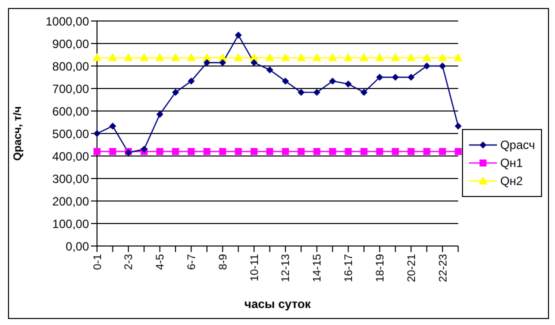  What do you see at coordinates (254, 268) in the screenshot?
I see `x-tick-label: 10-11` at bounding box center [254, 268].